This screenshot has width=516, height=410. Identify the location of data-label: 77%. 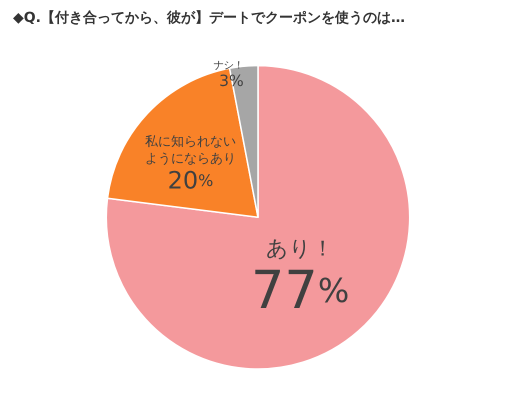
(300, 291).